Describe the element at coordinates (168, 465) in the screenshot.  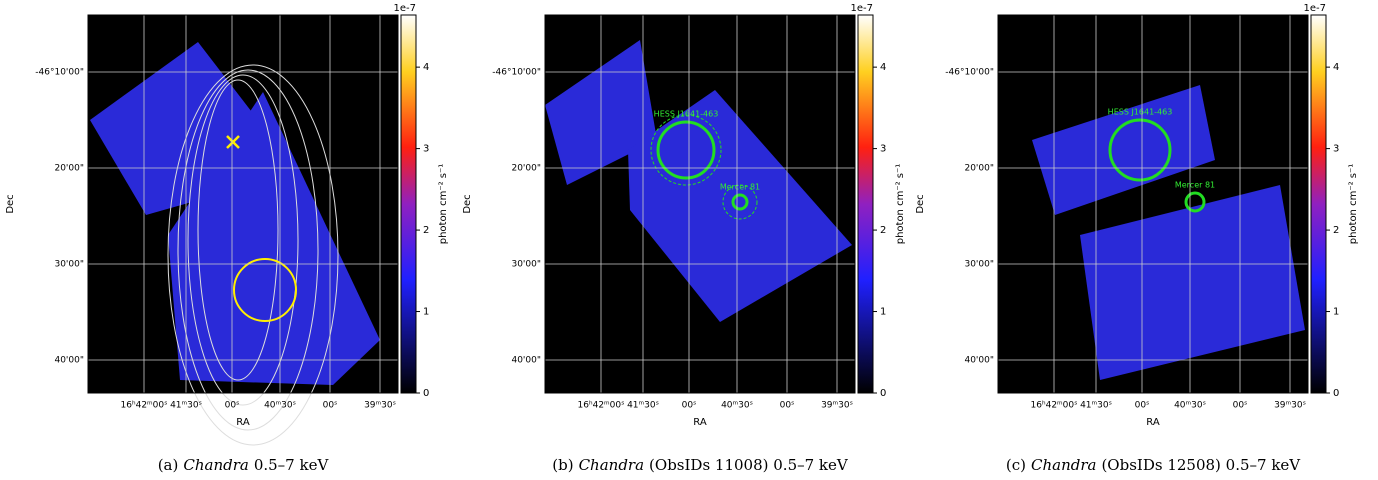
I see `caption-label: (a)` at that location.